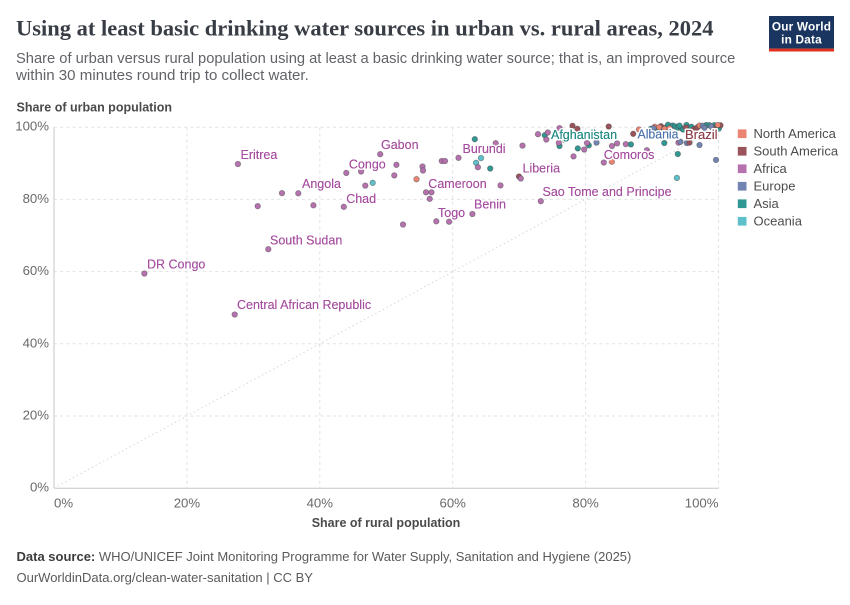  I want to click on svg-text: Share of urban population, so click(95, 108).